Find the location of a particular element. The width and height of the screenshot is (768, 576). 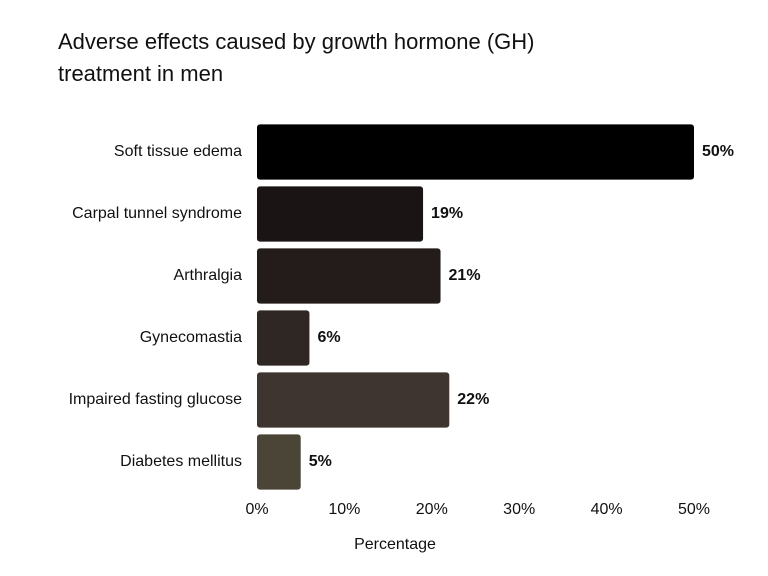

x-axis-label: Percentage is located at coordinates (395, 544).